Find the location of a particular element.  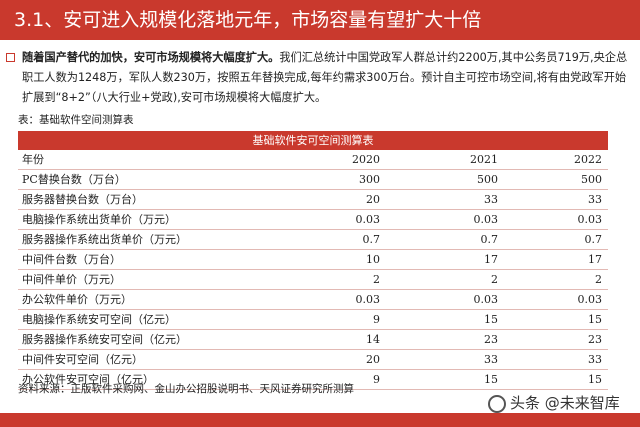

value-2020: 2 is located at coordinates (376, 279).